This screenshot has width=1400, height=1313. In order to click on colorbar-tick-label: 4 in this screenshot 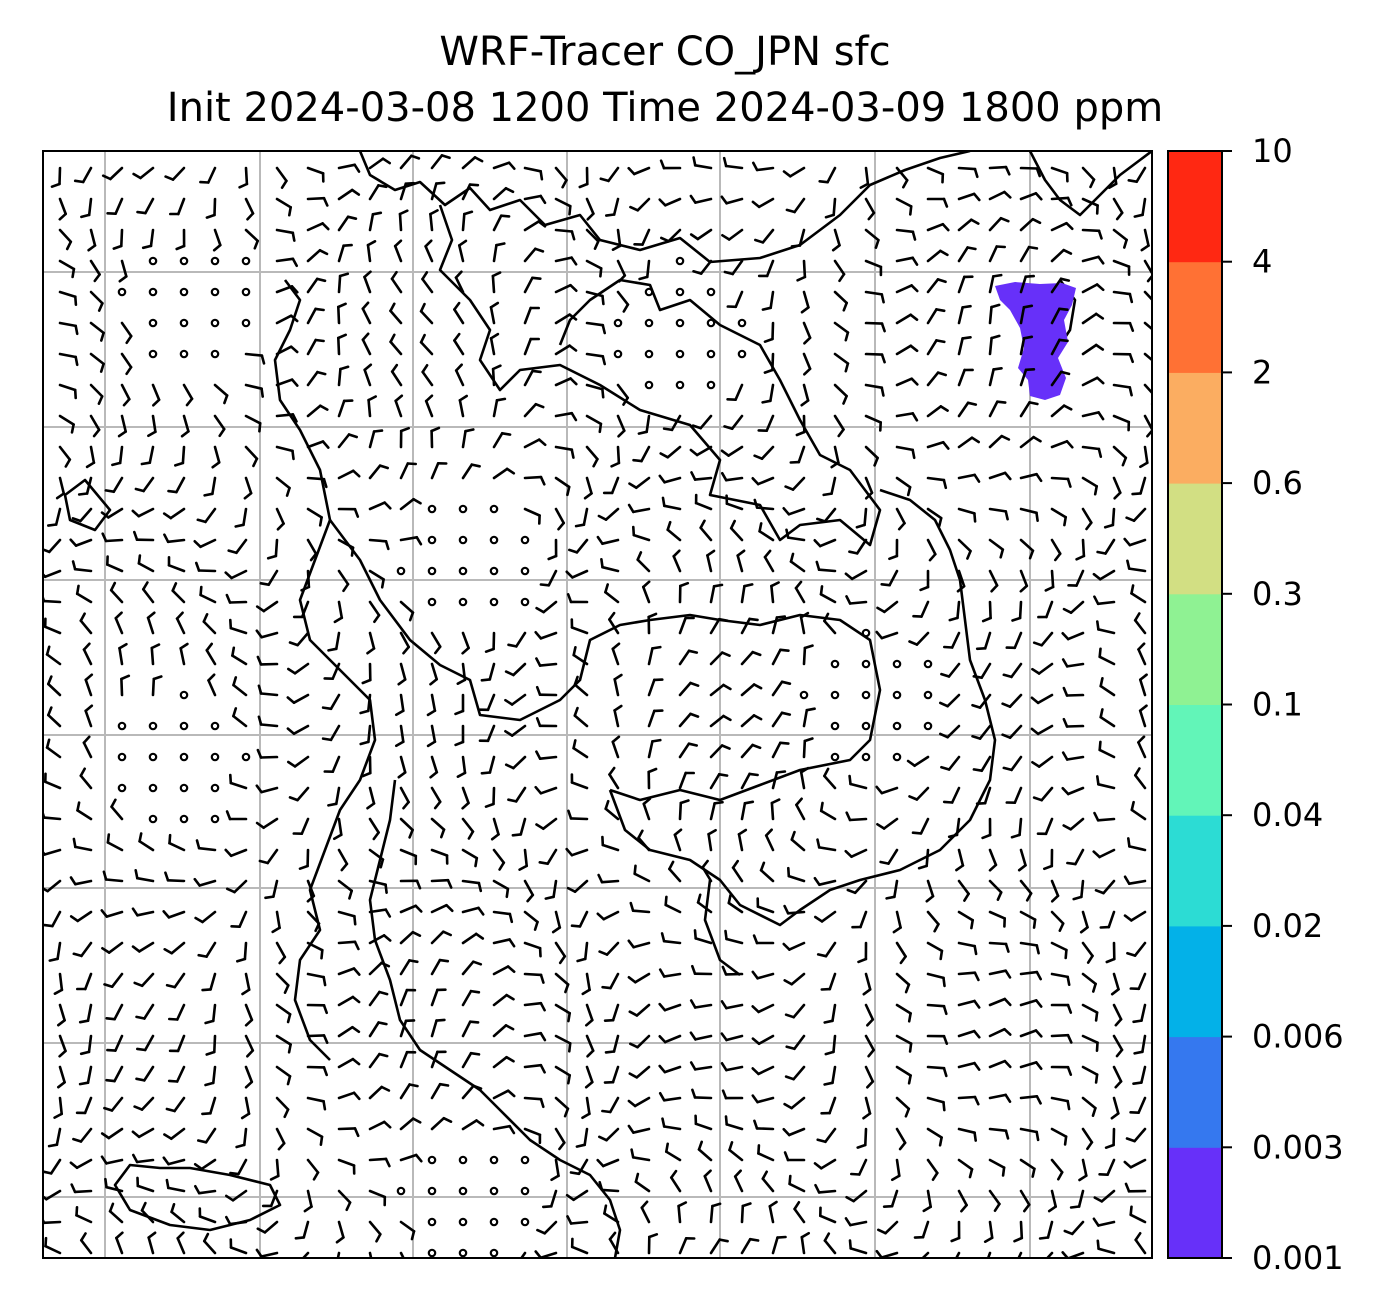, I will do `click(1262, 262)`.